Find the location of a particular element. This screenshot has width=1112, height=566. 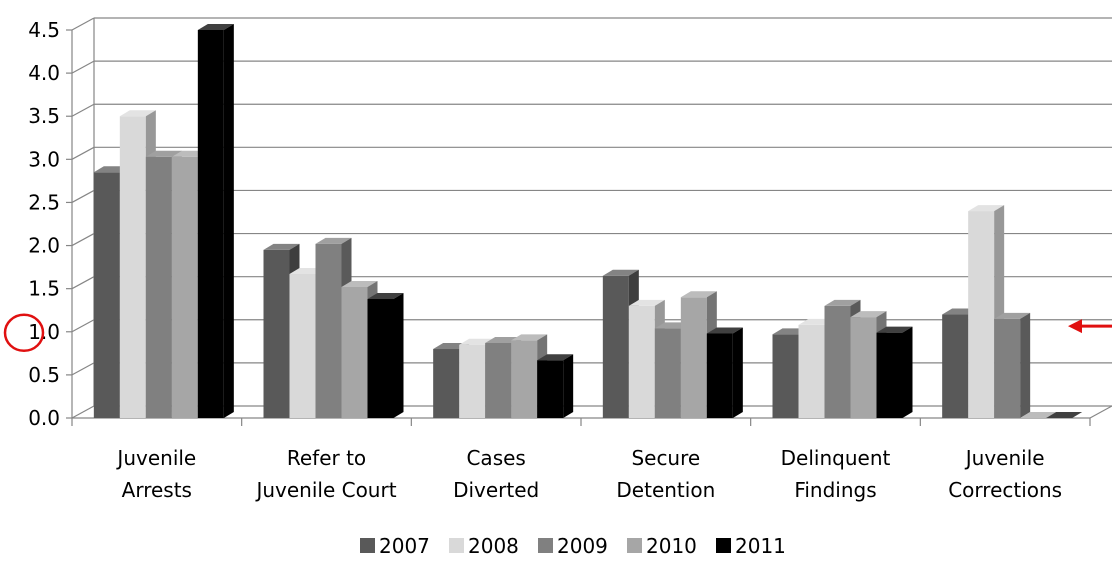

x-category-label: Corrections is located at coordinates (1005, 490).